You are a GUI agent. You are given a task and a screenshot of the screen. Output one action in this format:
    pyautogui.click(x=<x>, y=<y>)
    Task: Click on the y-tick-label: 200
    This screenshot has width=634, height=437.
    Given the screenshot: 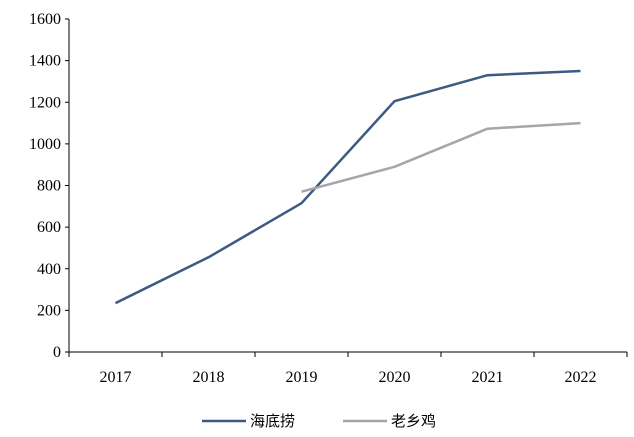 What is the action you would take?
    pyautogui.click(x=49, y=310)
    